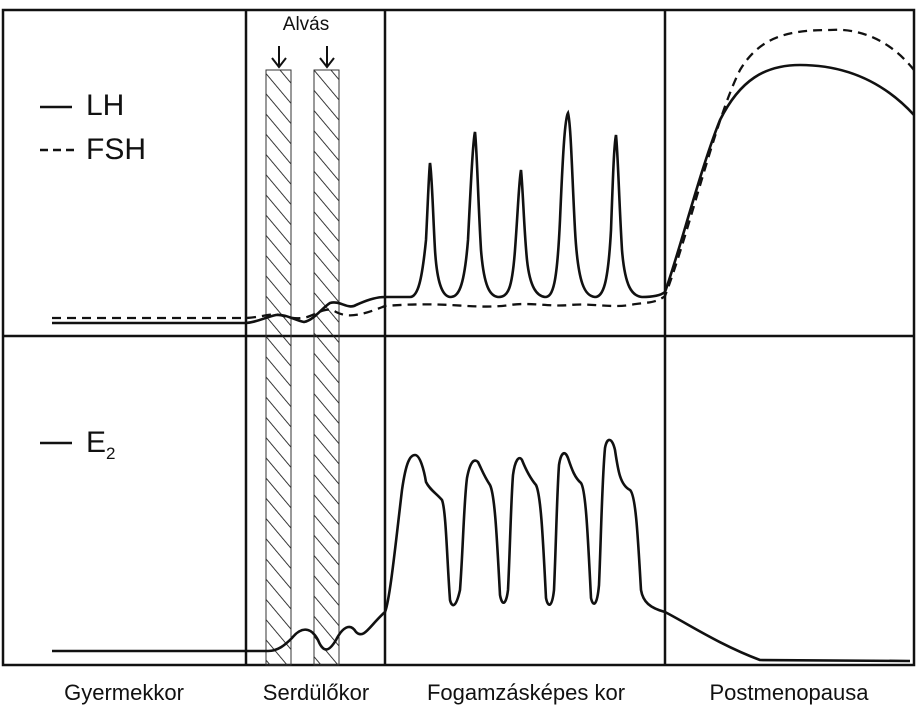  What do you see at coordinates (316, 692) in the screenshot?
I see `period-label-puberty: Serdülőkor` at bounding box center [316, 692].